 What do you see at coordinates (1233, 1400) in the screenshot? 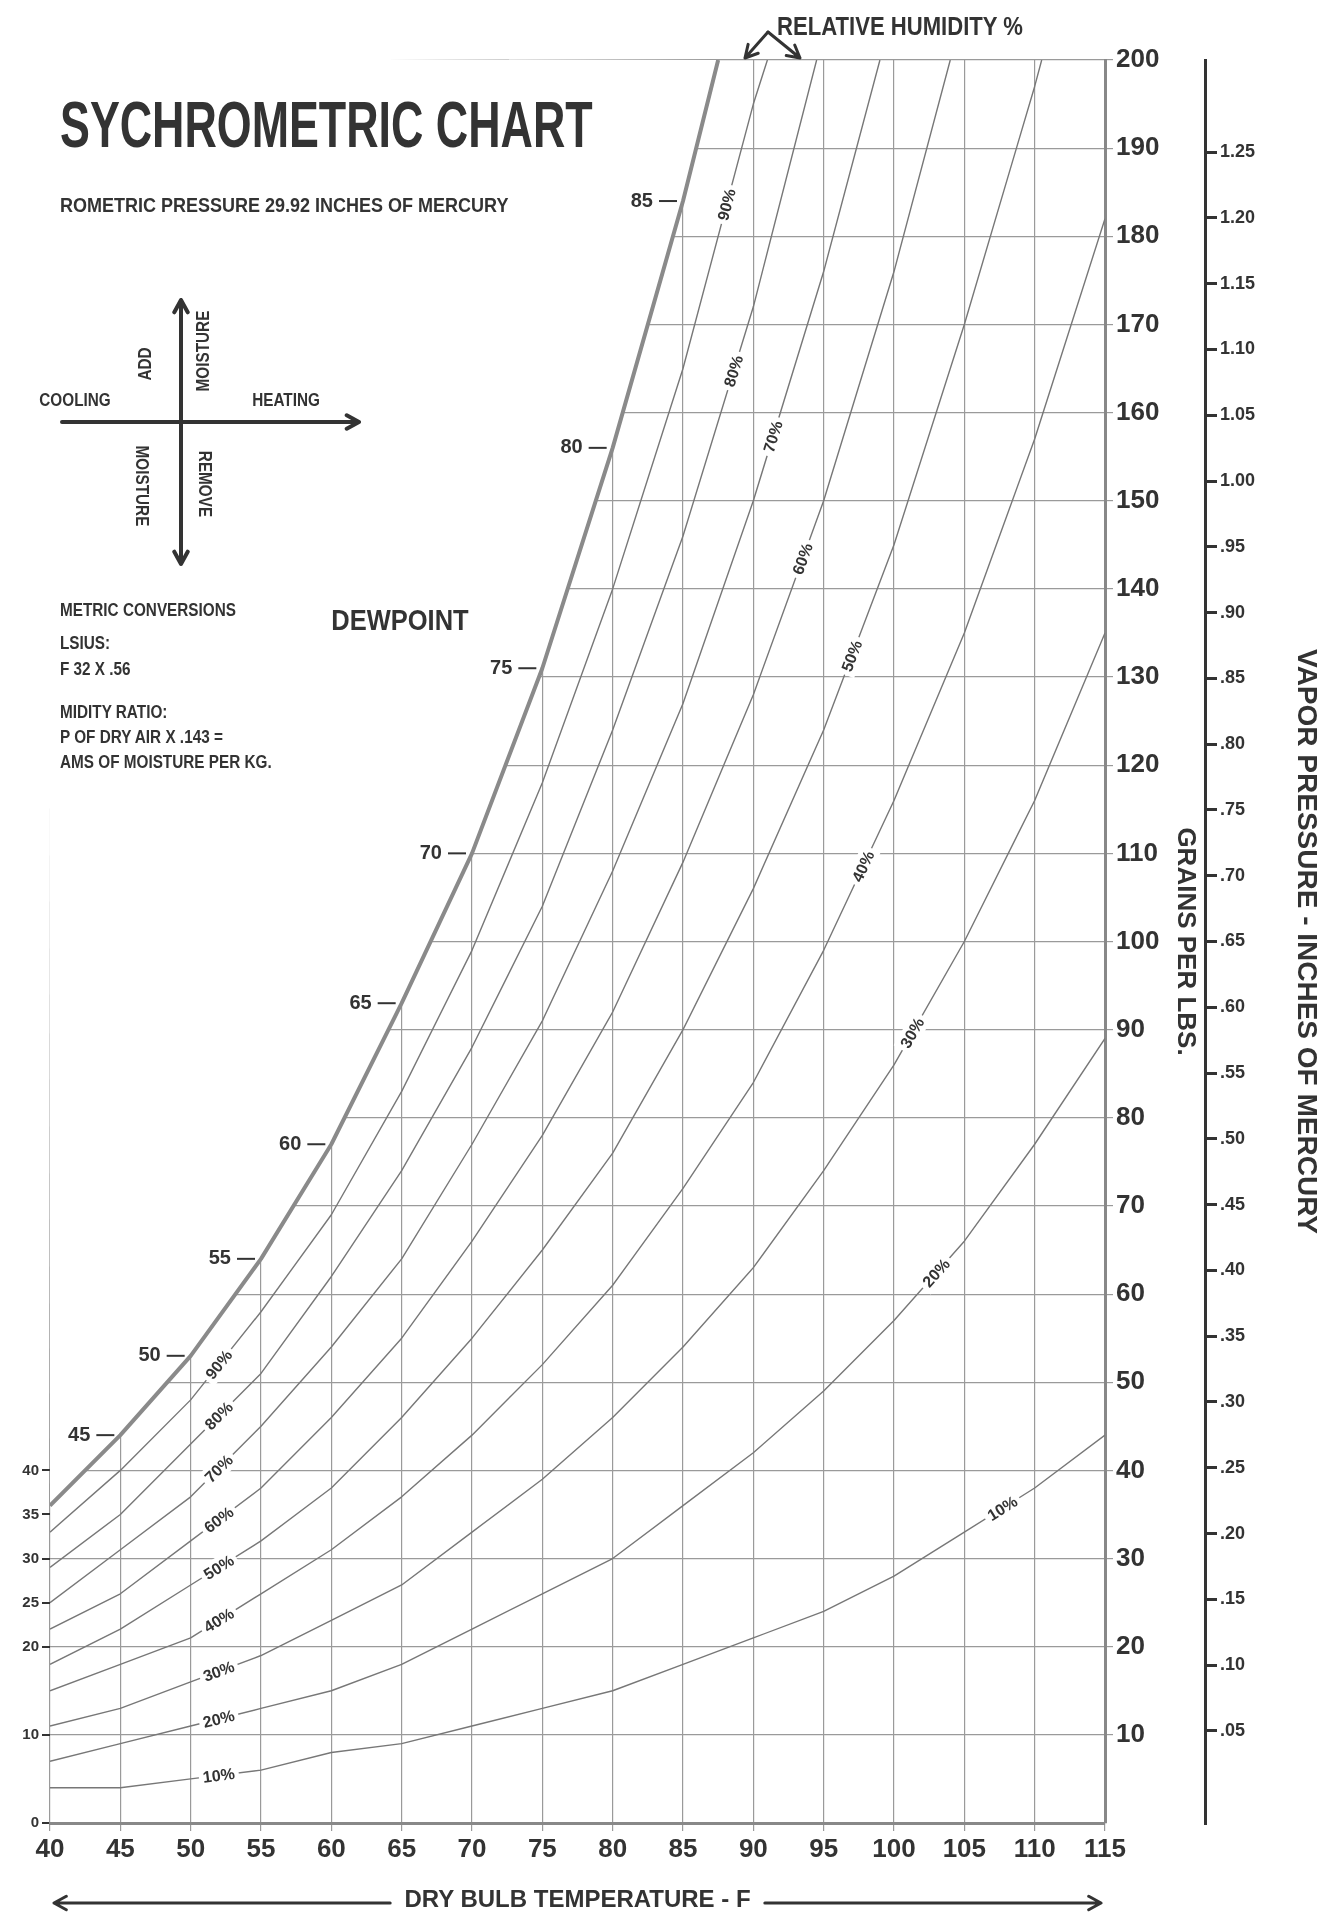
I see `y2-tick-label: .30` at bounding box center [1233, 1400].